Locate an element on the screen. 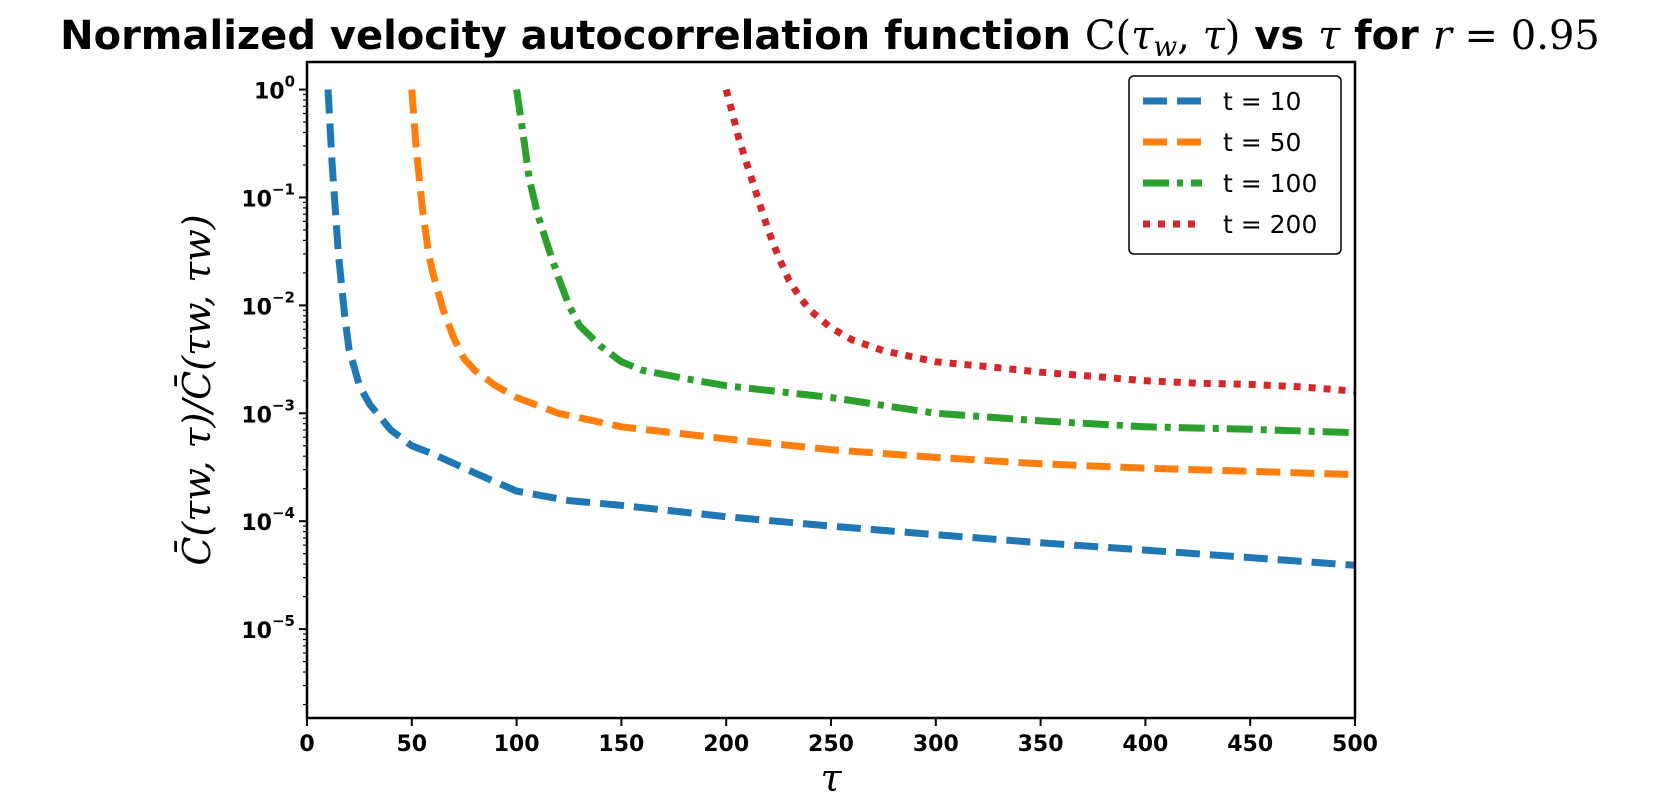  x-tick-label: 450 is located at coordinates (1250, 744).